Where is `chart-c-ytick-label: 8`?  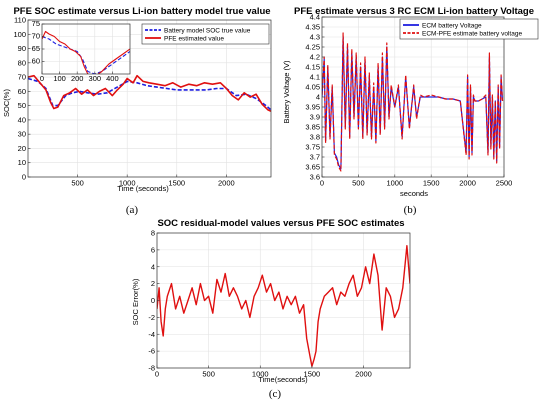 chart-c-ytick-label: 8 is located at coordinates (153, 233).